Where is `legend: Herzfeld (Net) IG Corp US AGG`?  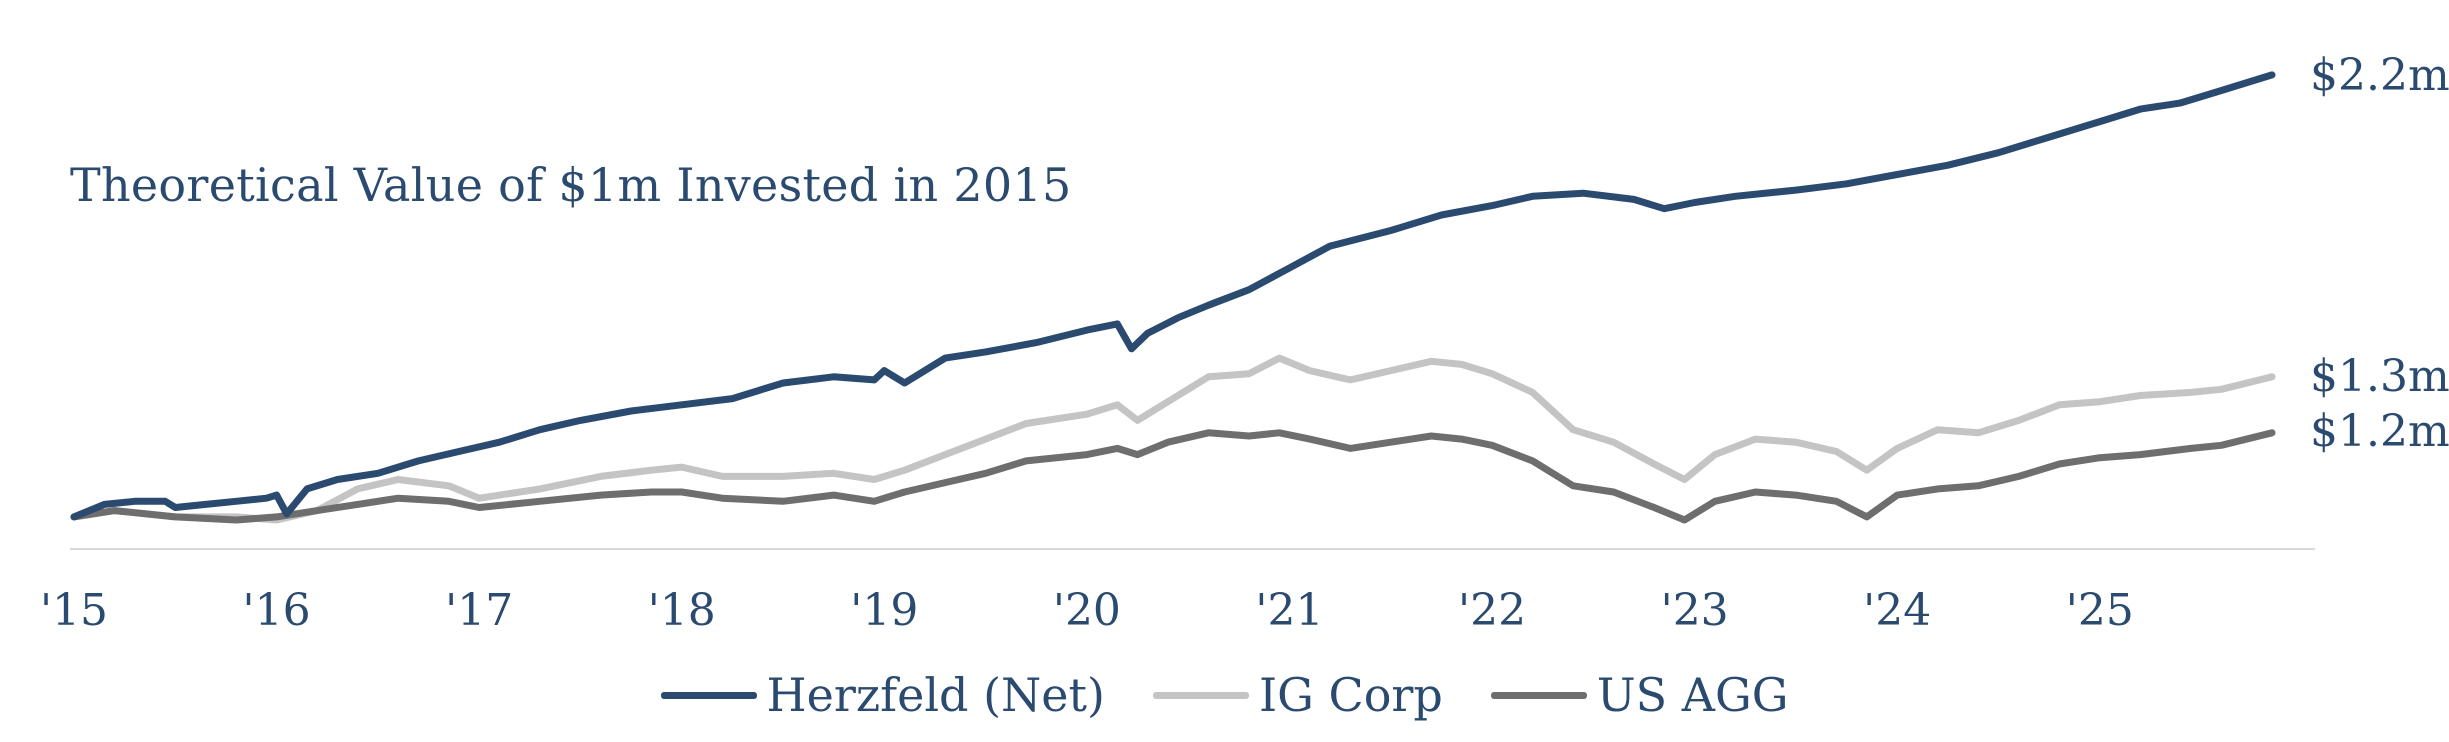 legend: Herzfeld (Net) IG Corp US AGG is located at coordinates (1224, 695).